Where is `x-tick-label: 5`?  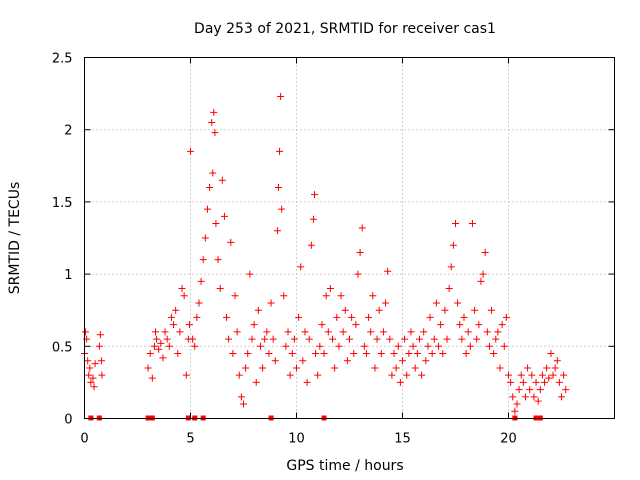
x-tick-label: 5 is located at coordinates (190, 439).